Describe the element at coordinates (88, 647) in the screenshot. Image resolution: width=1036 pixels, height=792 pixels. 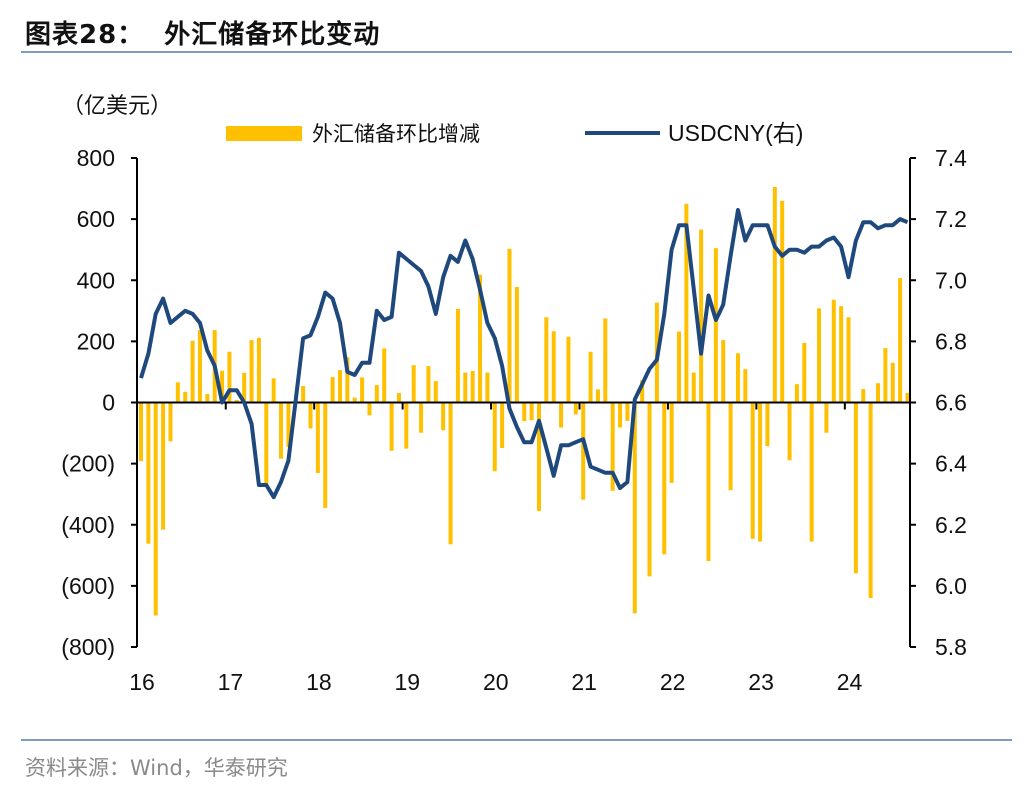
I see `left-tick-label: (800)` at that location.